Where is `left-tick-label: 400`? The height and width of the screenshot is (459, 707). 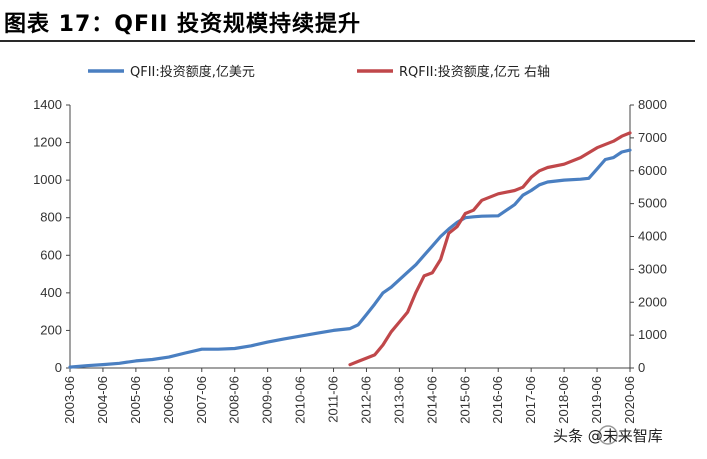 left-tick-label: 400 is located at coordinates (51, 292).